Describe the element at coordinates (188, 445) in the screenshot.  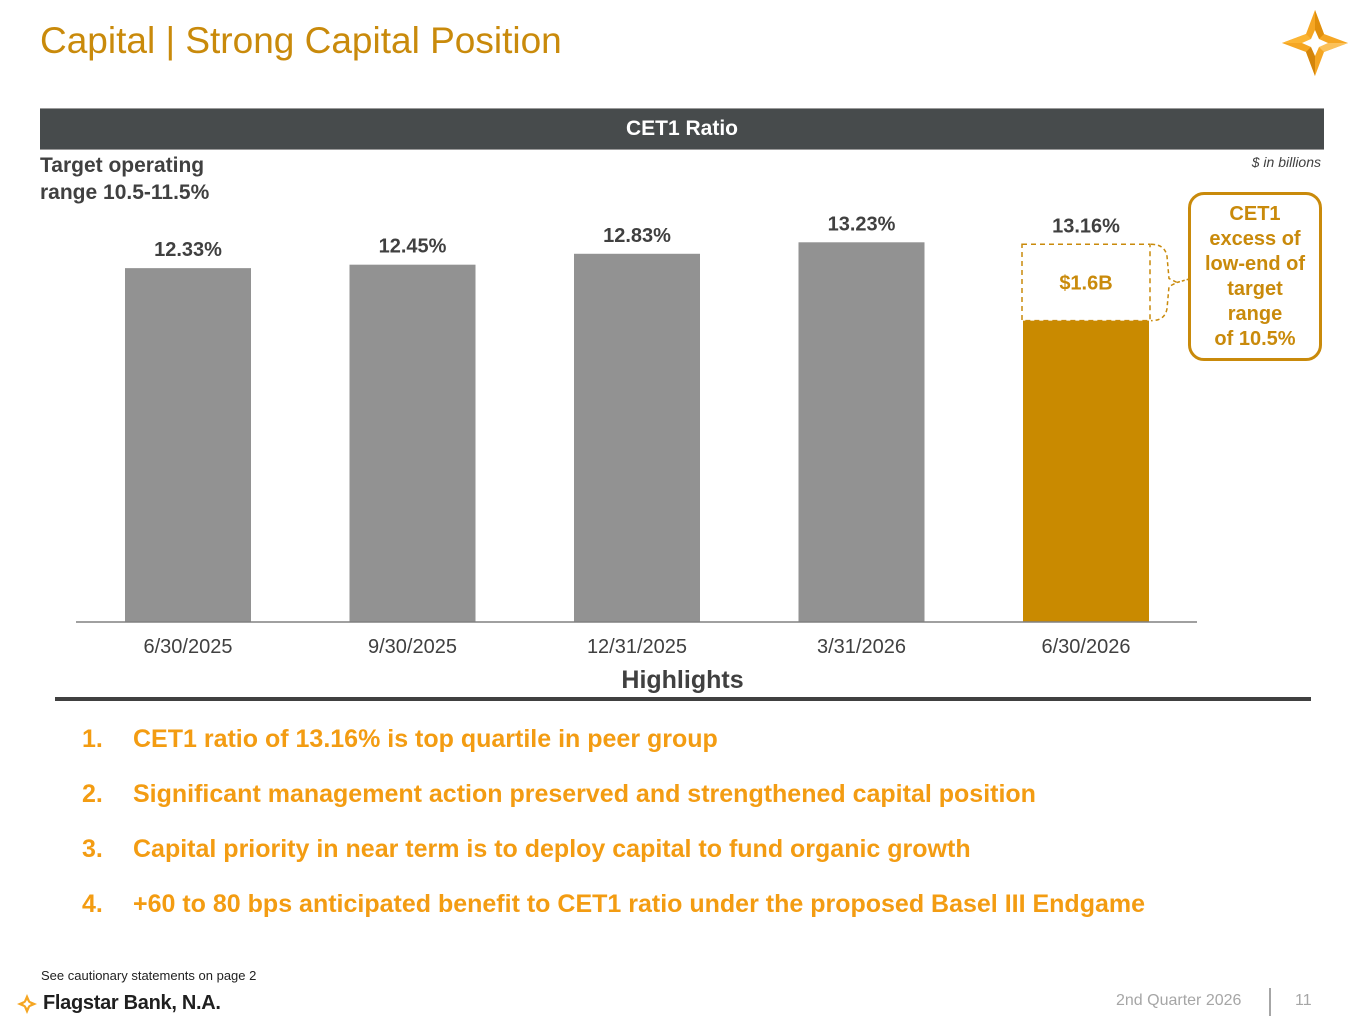
I see `bar-6/30/2025` at that location.